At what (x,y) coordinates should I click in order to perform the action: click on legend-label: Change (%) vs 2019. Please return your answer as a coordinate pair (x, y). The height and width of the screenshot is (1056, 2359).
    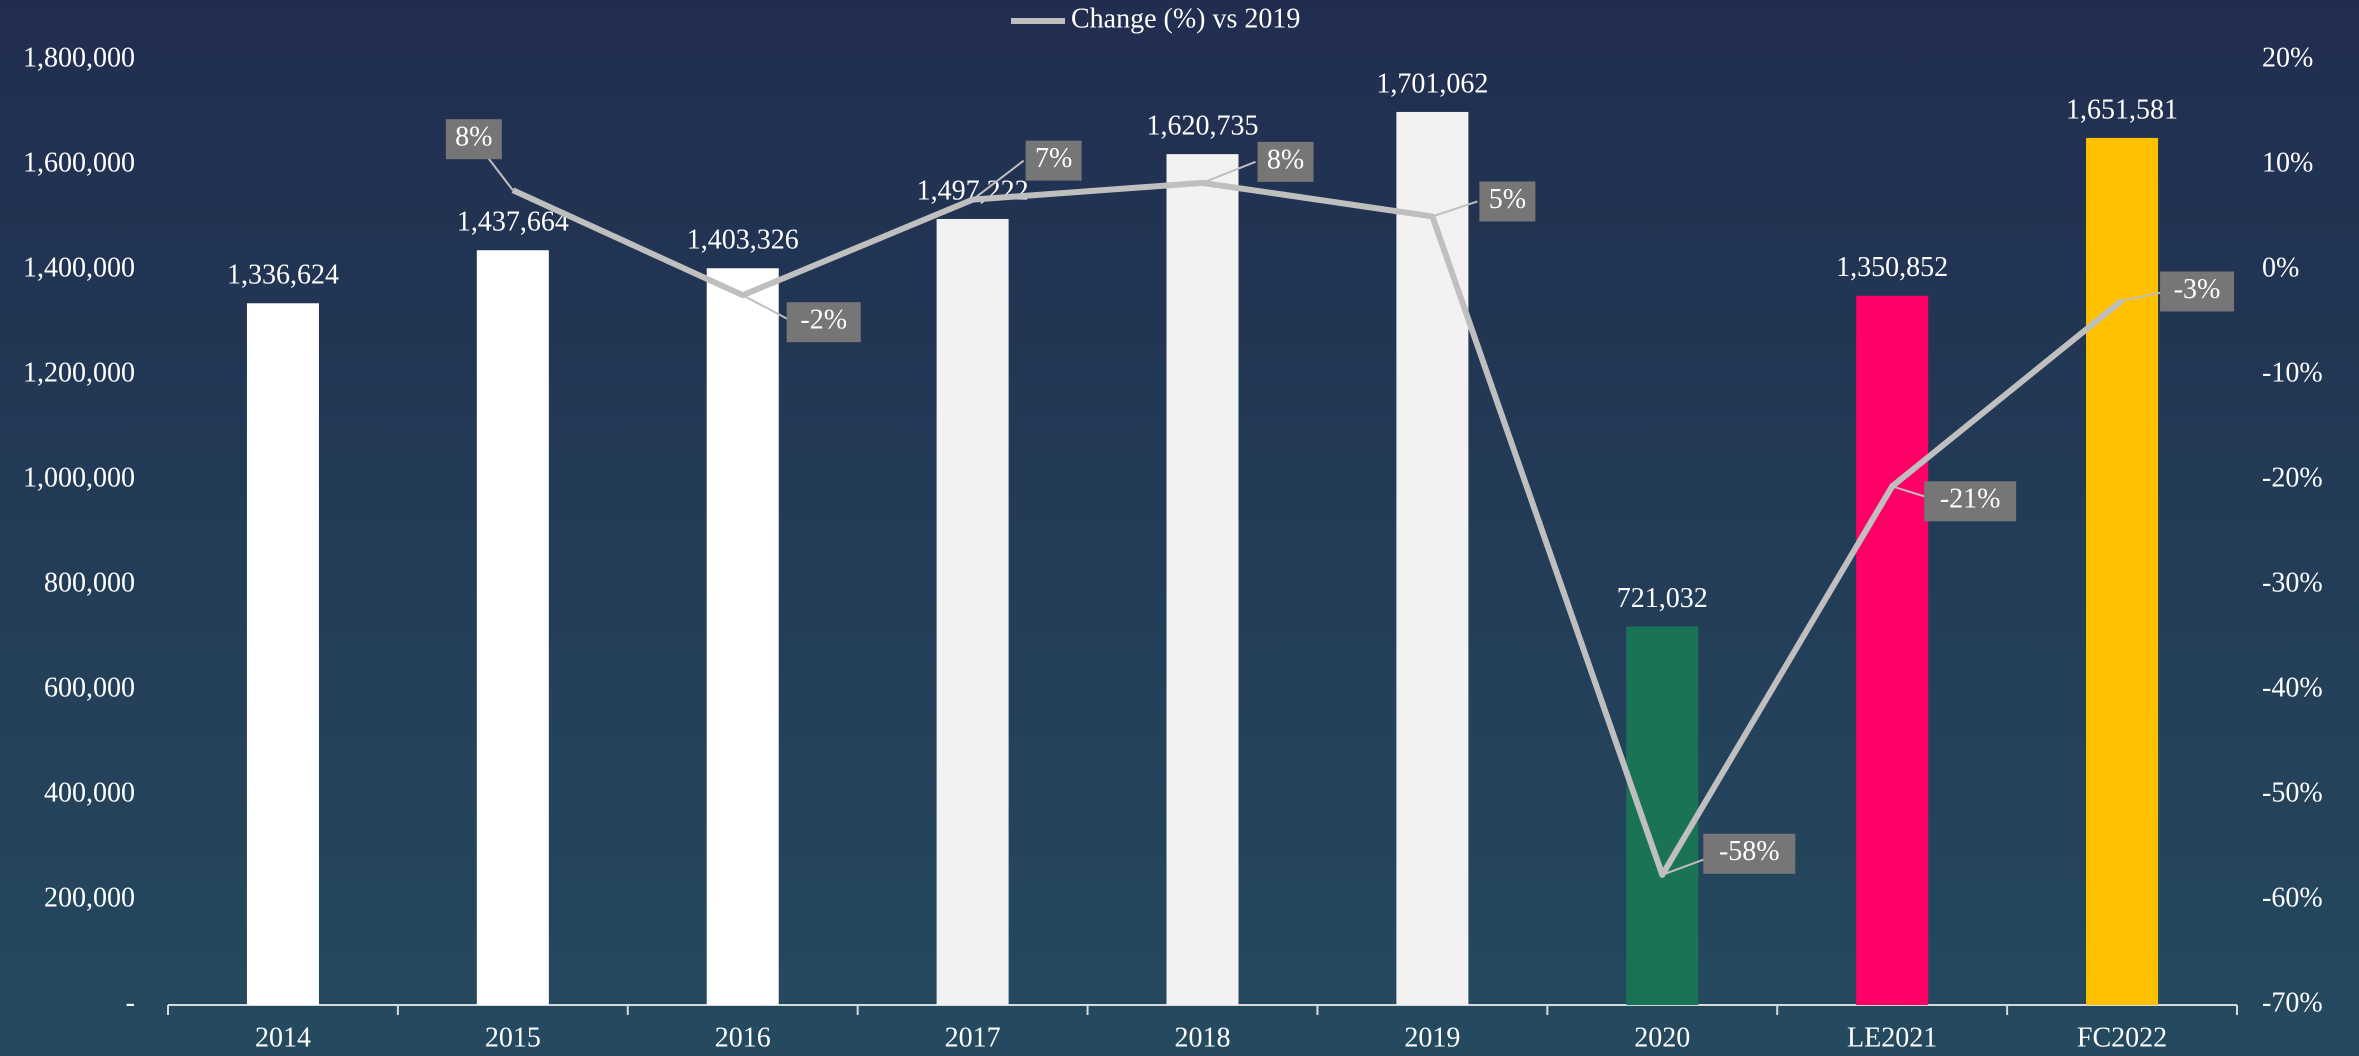
    Looking at the image, I should click on (1185, 18).